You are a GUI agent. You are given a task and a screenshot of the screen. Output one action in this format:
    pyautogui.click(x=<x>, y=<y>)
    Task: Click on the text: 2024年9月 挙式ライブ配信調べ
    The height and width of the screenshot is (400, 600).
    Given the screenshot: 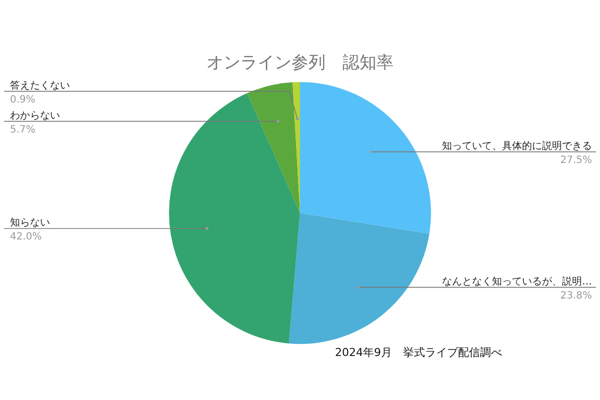 What is the action you would take?
    pyautogui.click(x=418, y=352)
    